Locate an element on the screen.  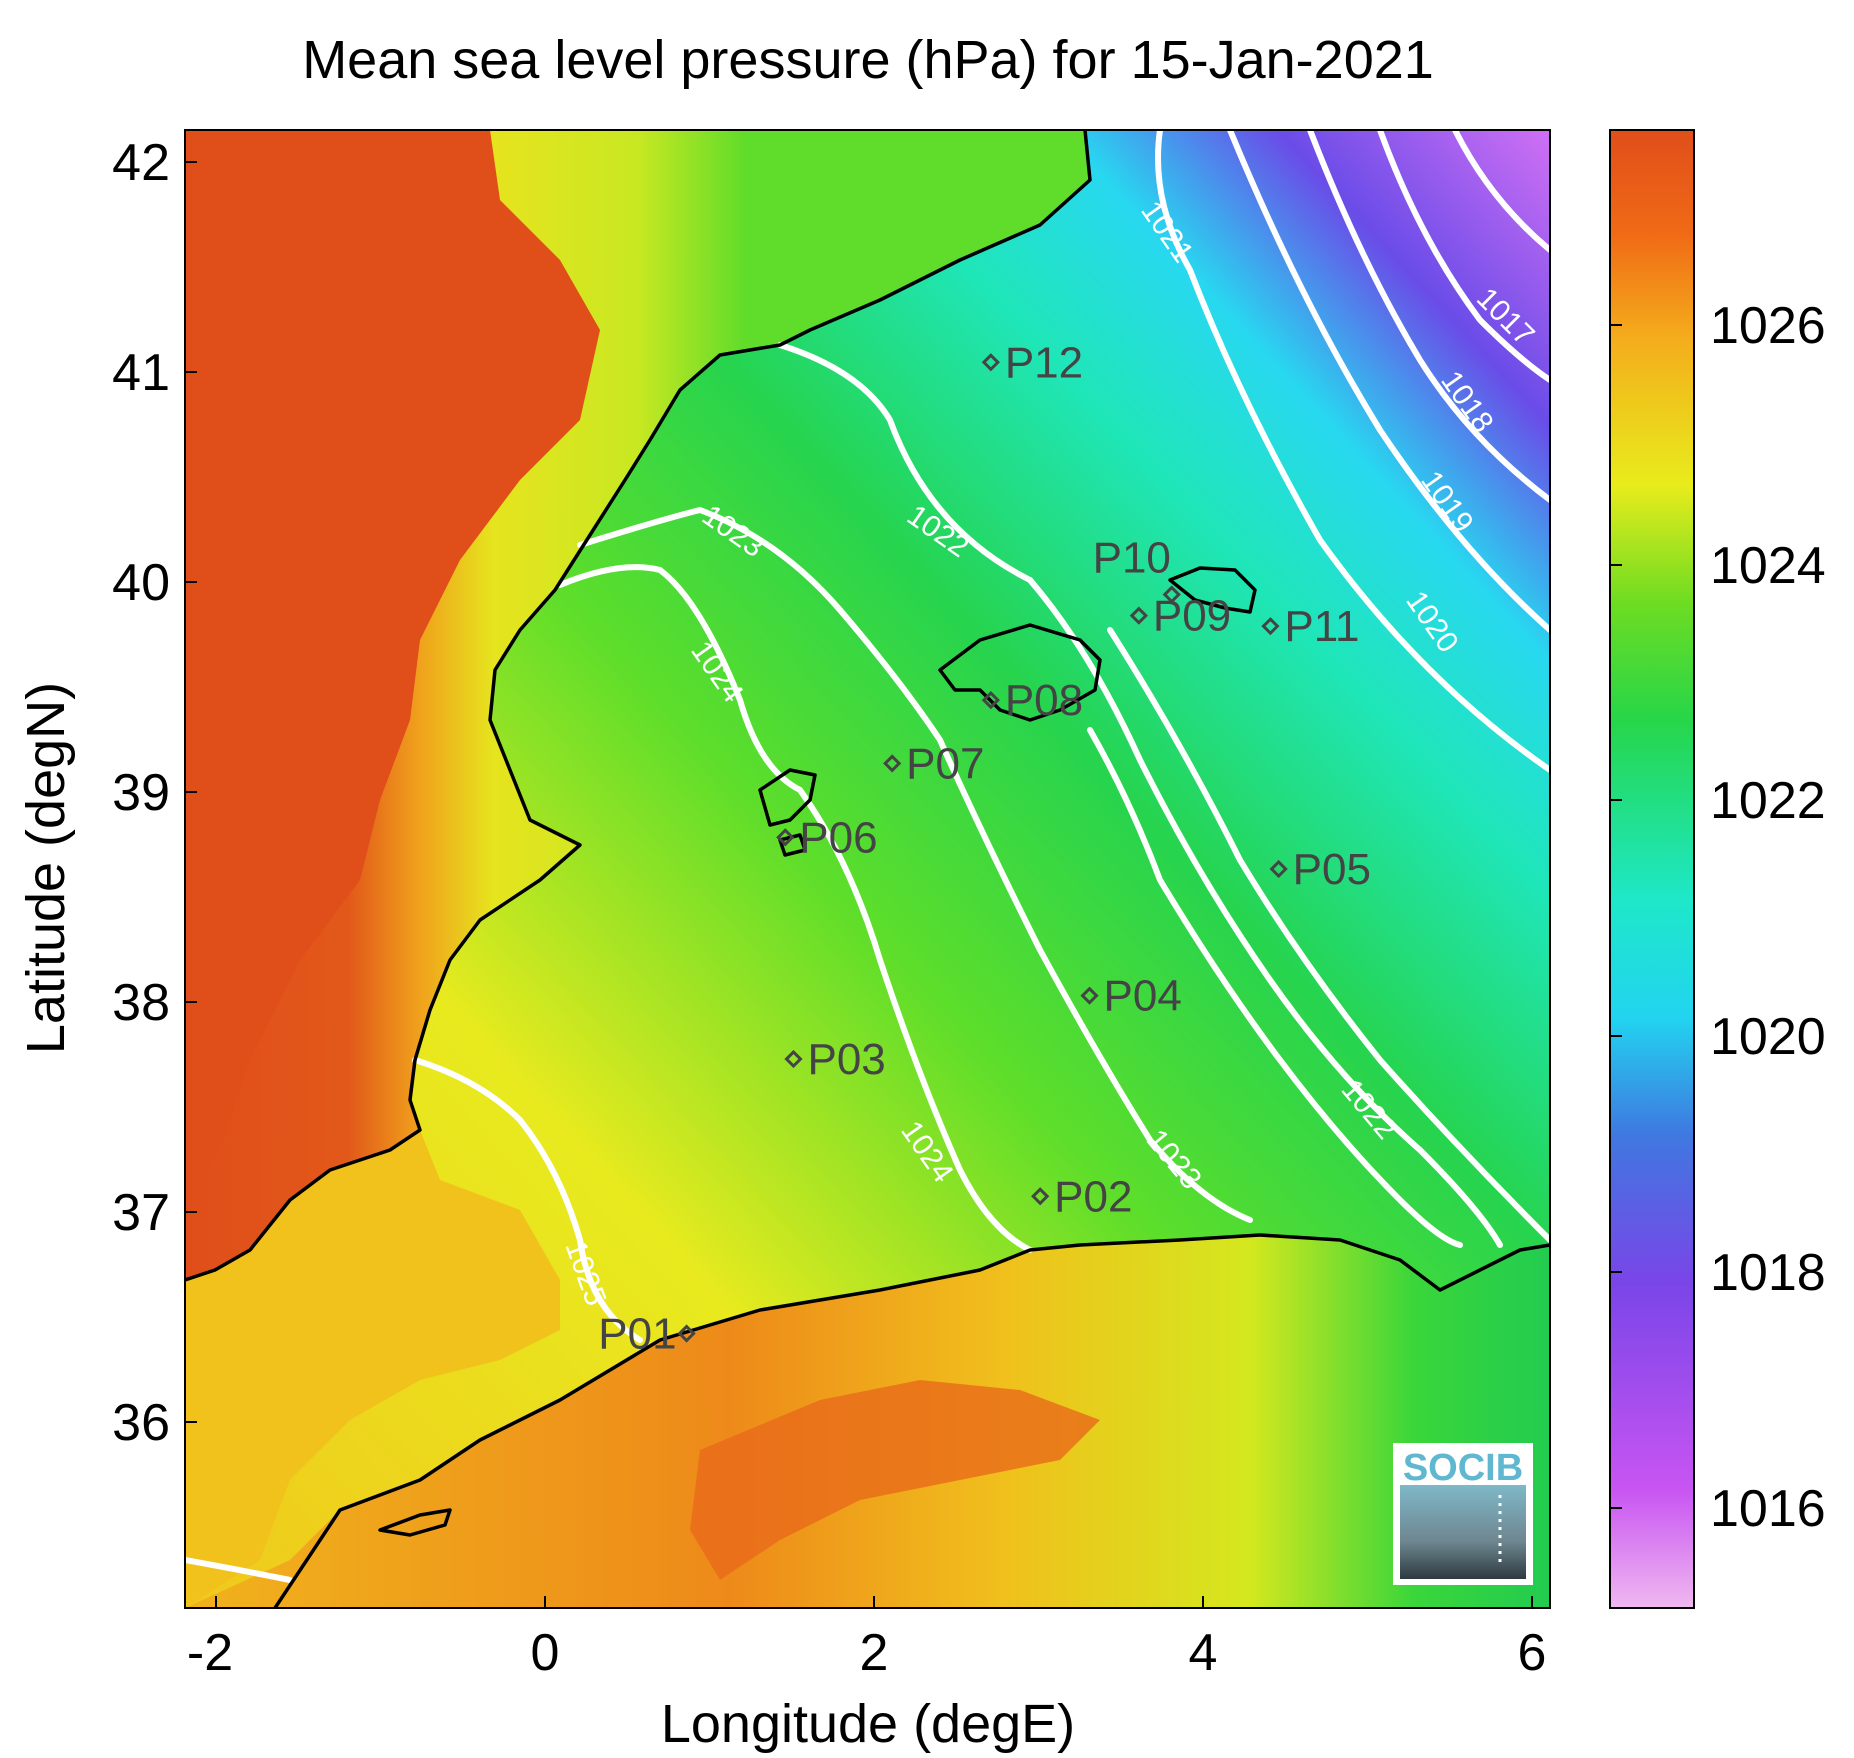
isobar-1022-north is located at coordinates (905, 462).